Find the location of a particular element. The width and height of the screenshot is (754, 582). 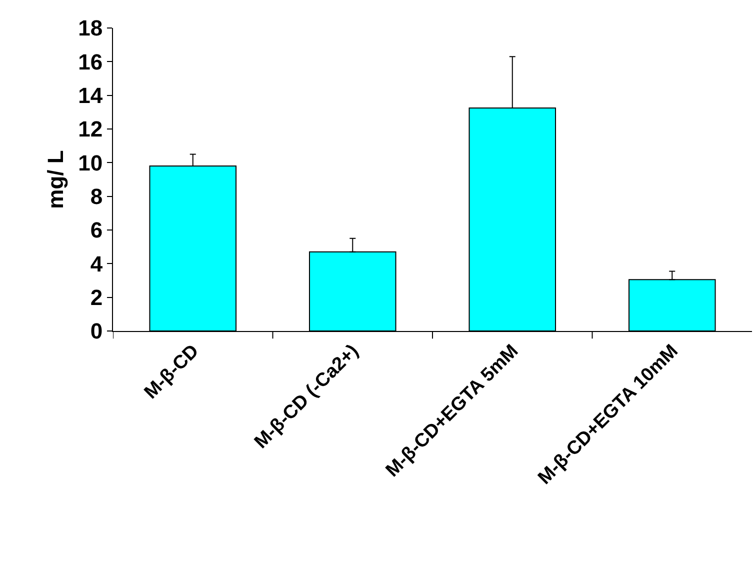

y-tick-label: 0 is located at coordinates (96, 331).